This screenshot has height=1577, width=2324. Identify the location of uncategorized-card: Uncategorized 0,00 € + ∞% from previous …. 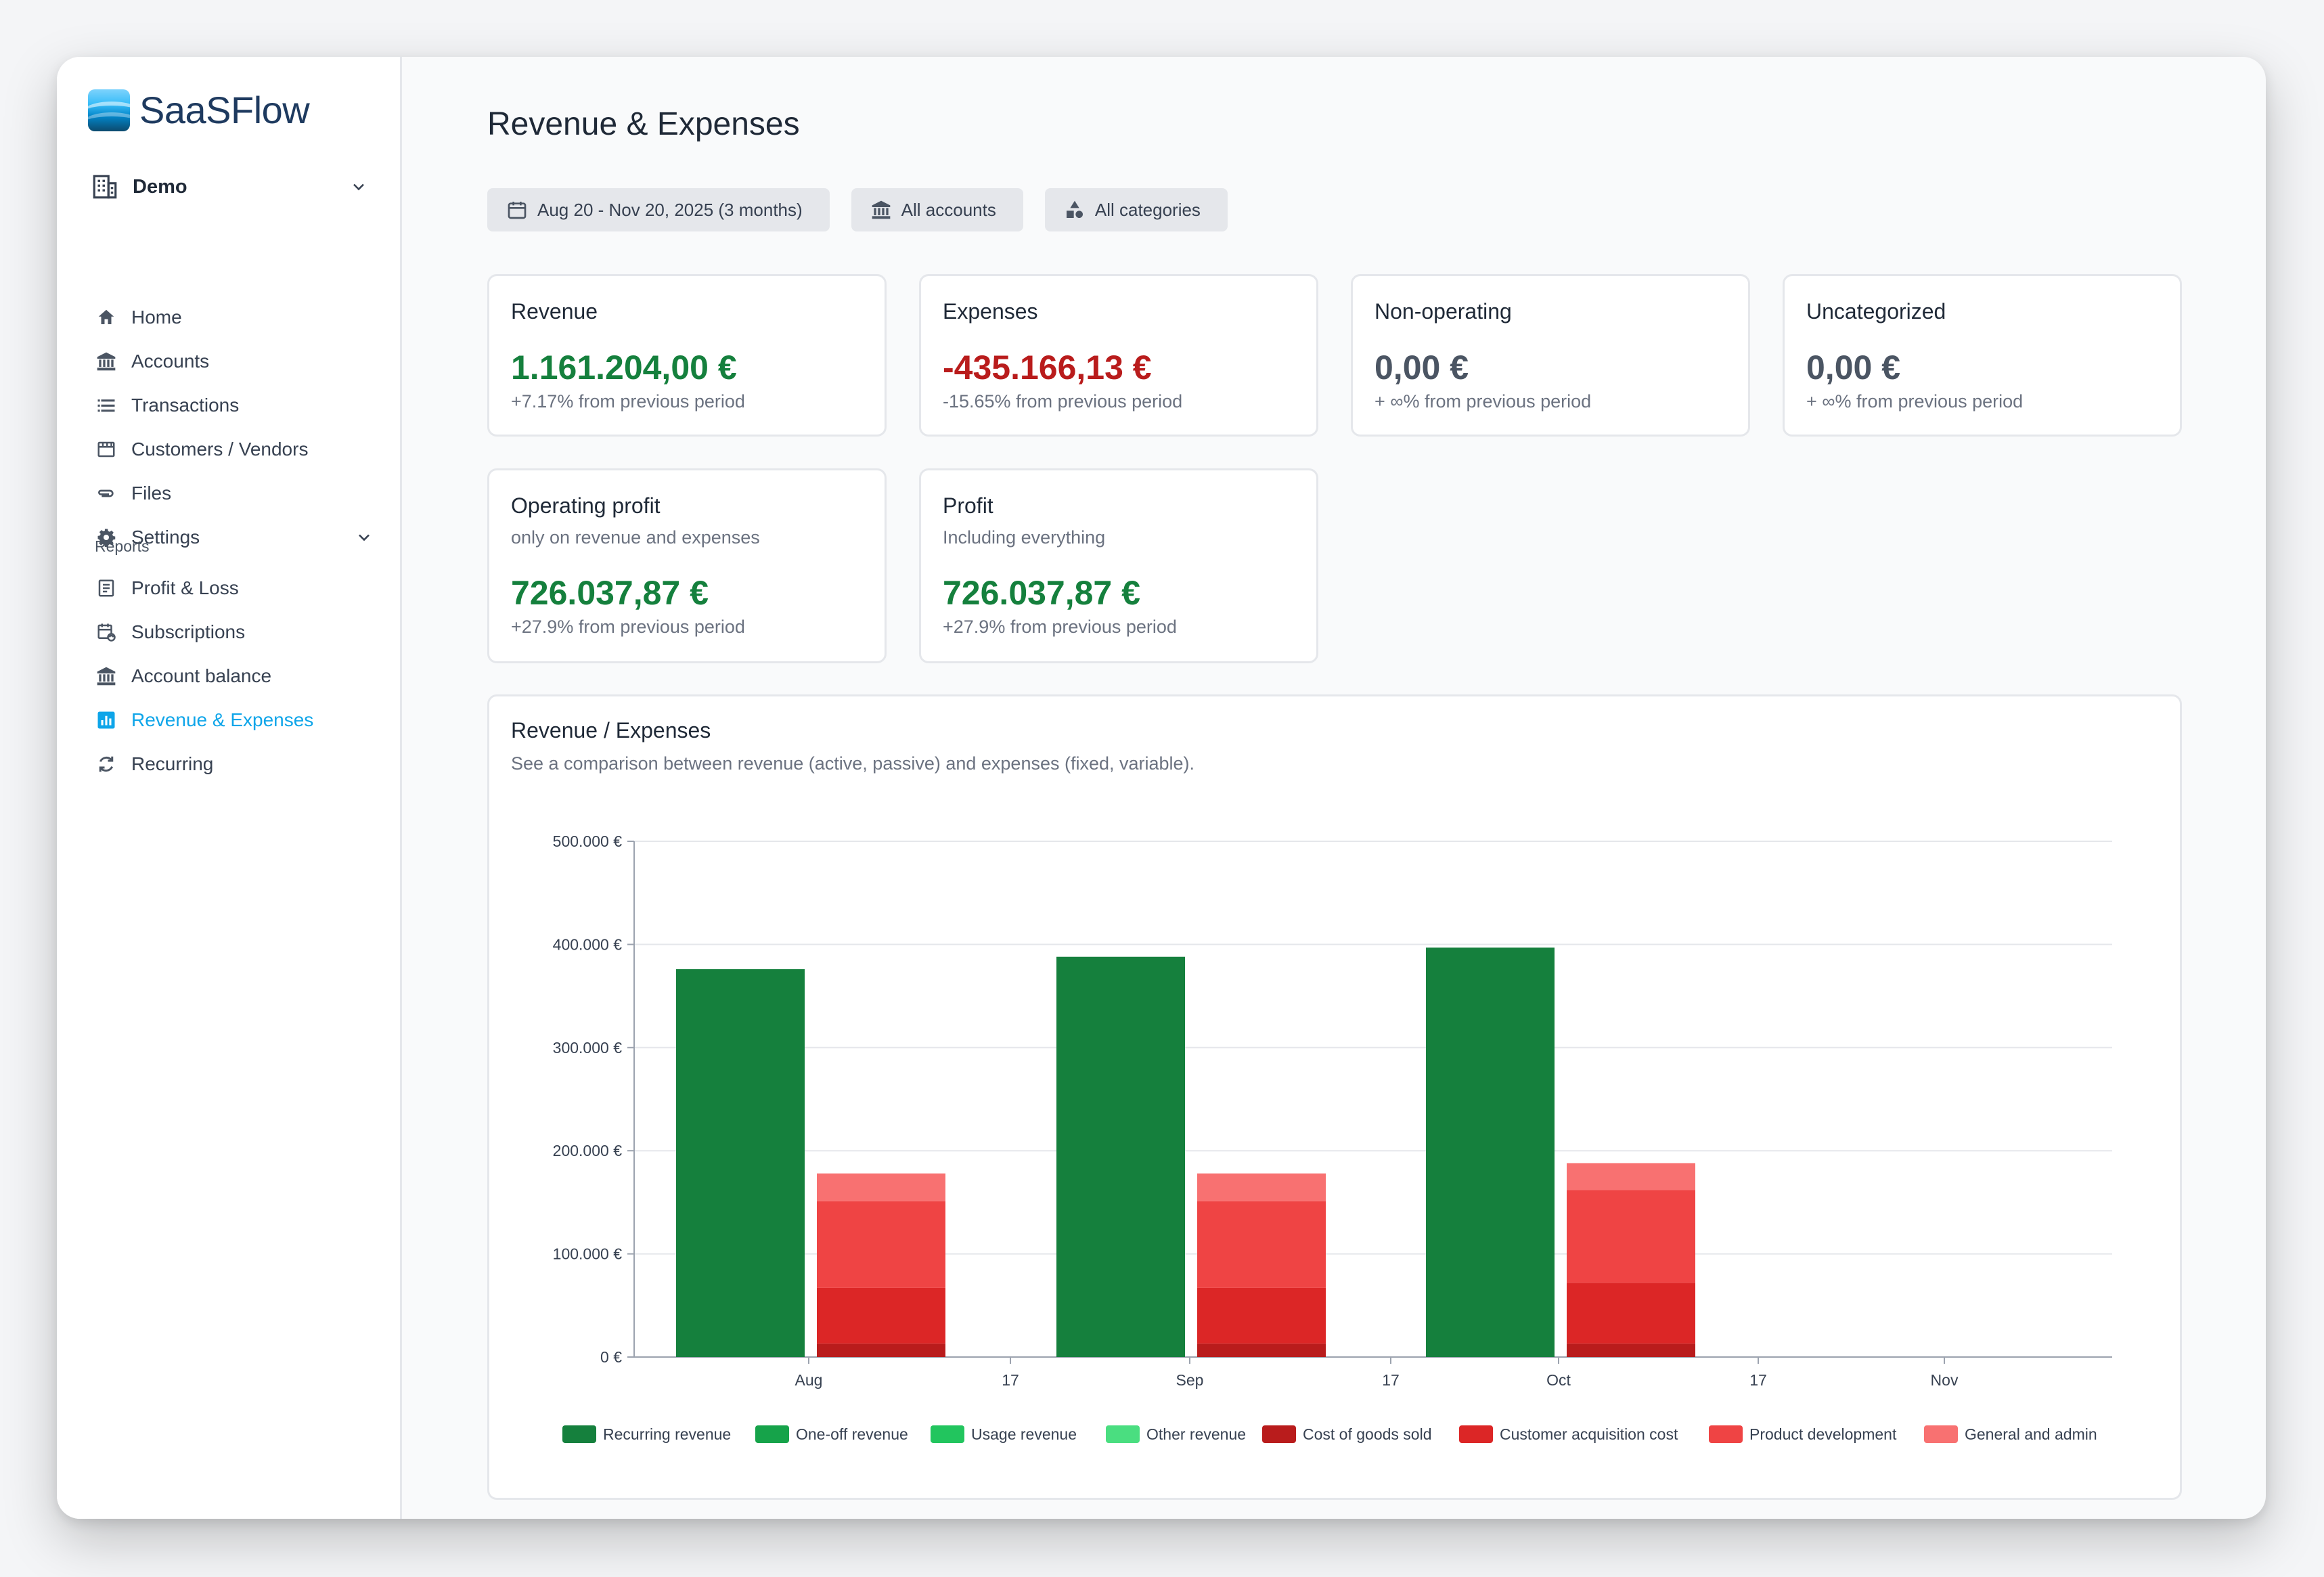
(1982, 355).